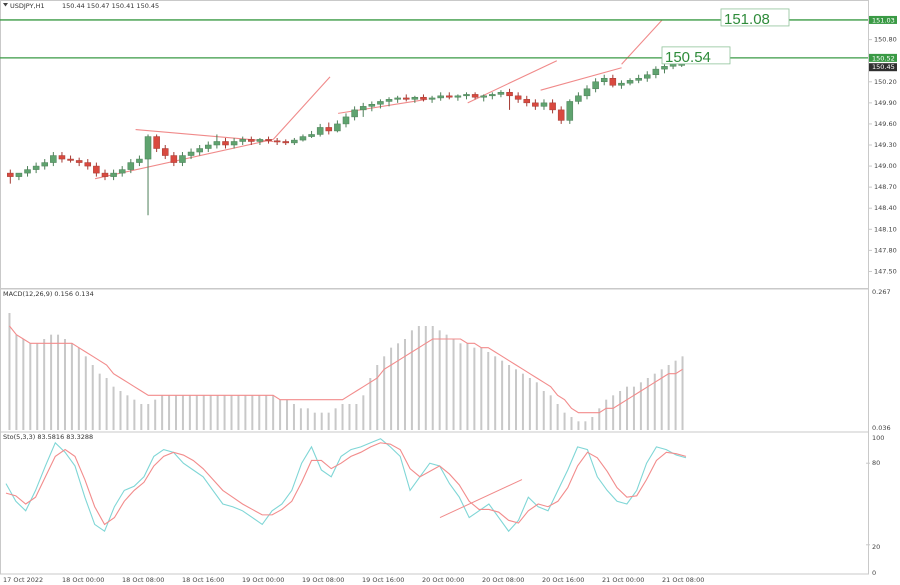 This screenshot has width=900, height=585. I want to click on level-axis-tag-text: 151.03, so click(883, 20).